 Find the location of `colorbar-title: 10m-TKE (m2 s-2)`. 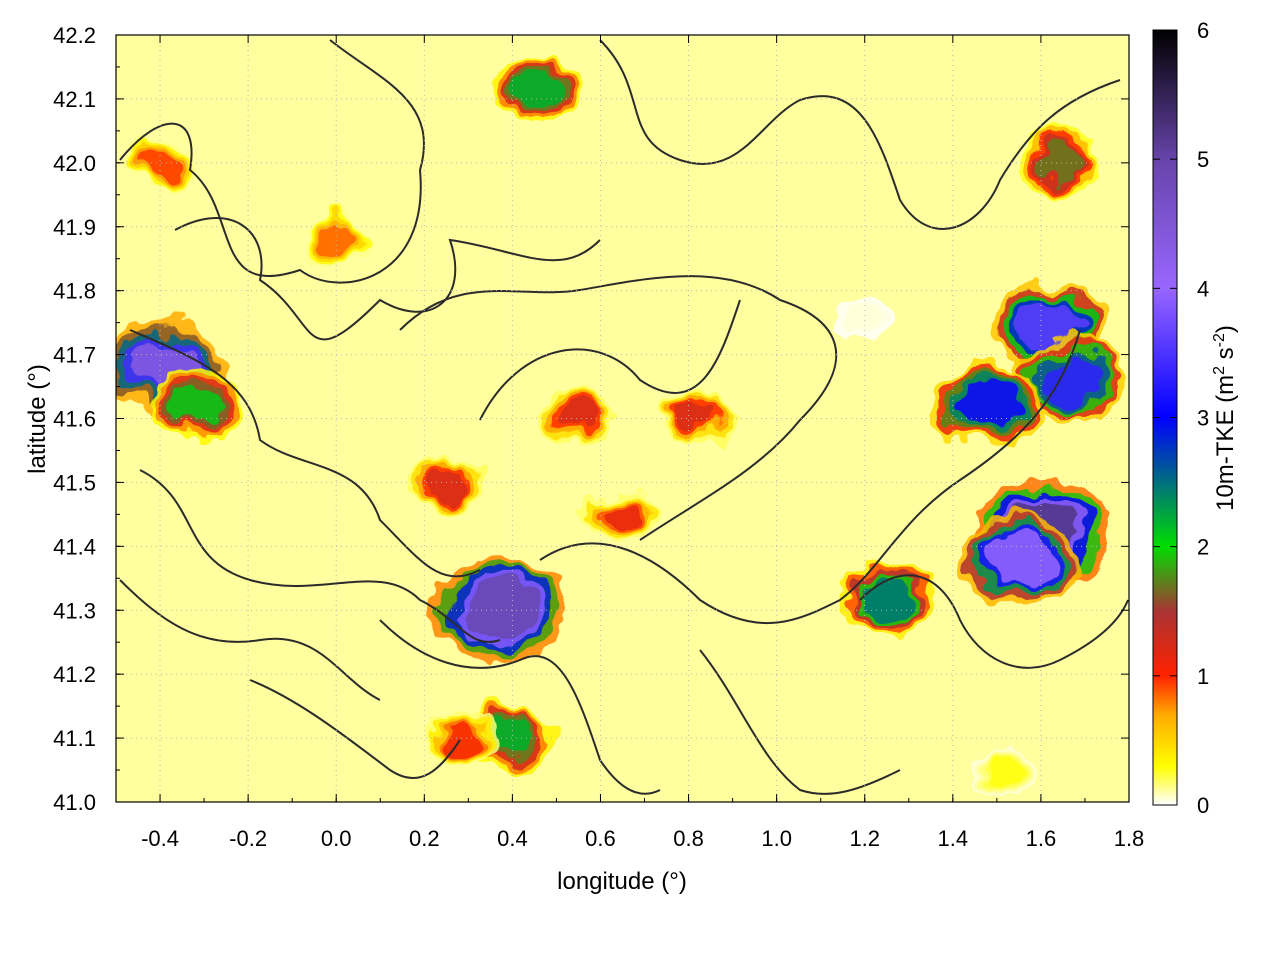

colorbar-title: 10m-TKE (m2 s-2) is located at coordinates (1225, 418).